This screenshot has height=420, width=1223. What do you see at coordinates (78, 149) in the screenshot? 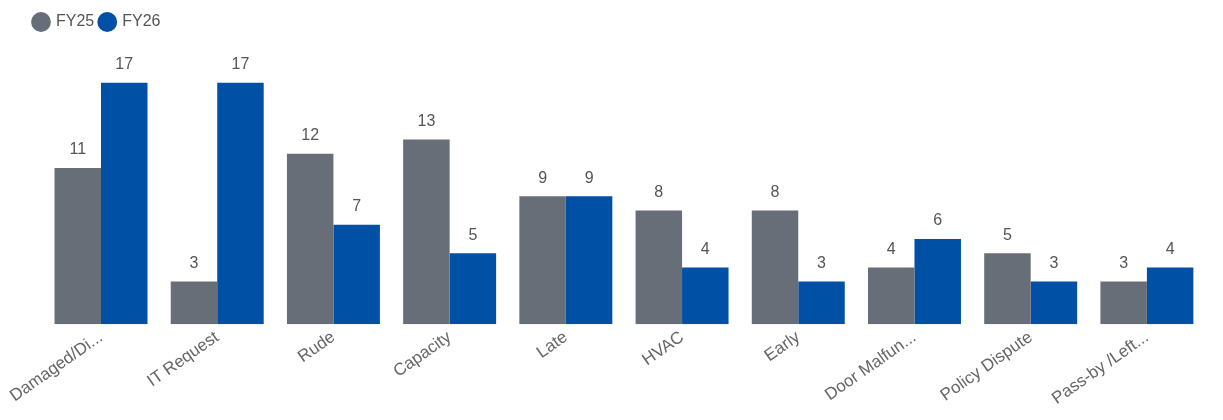
I see `data-label: 11` at bounding box center [78, 149].